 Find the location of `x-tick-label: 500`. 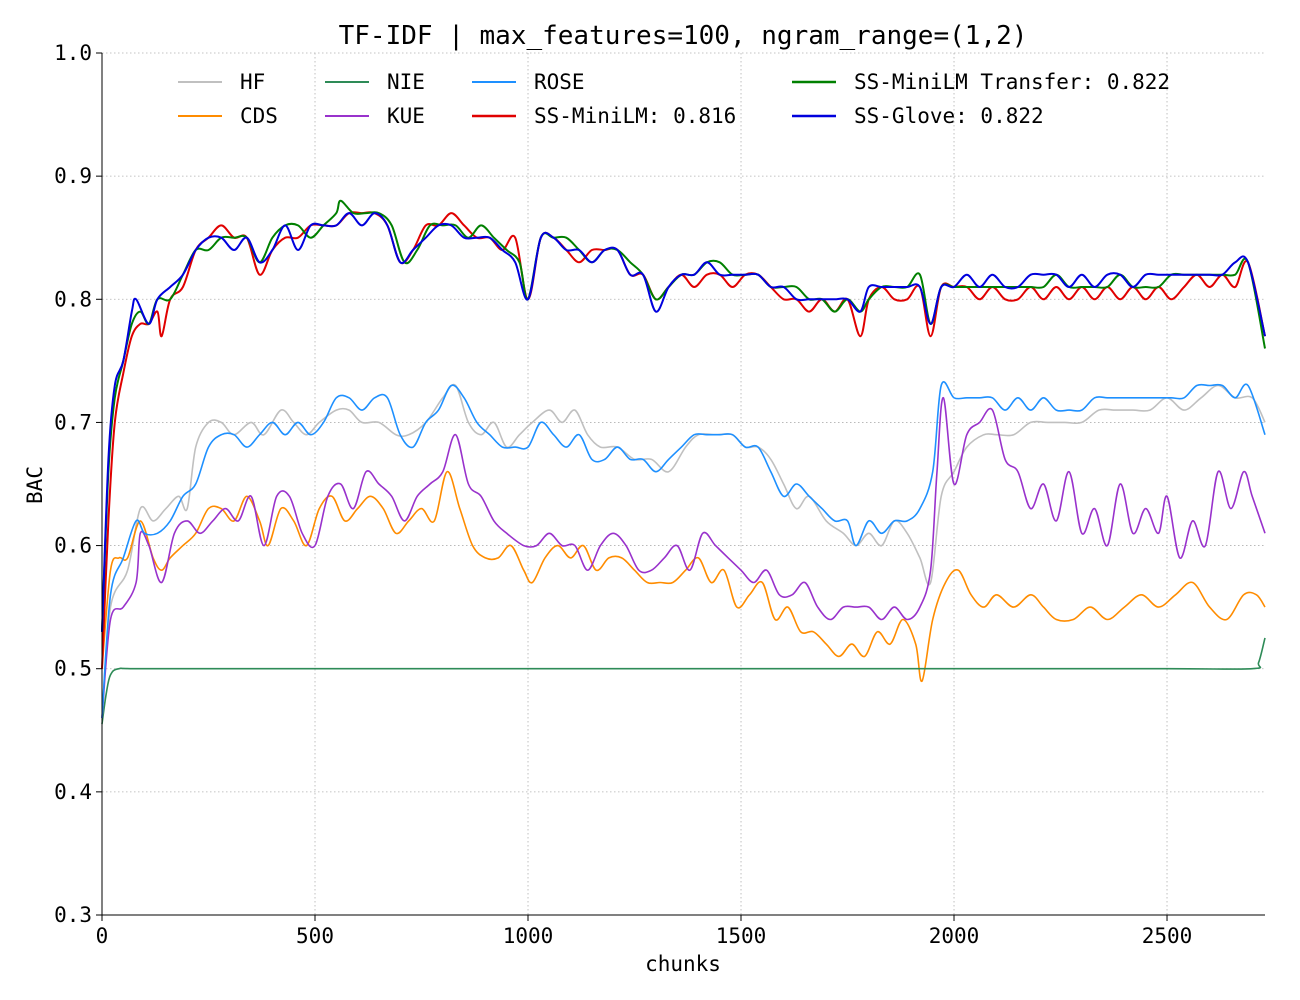

x-tick-label: 500 is located at coordinates (315, 936).